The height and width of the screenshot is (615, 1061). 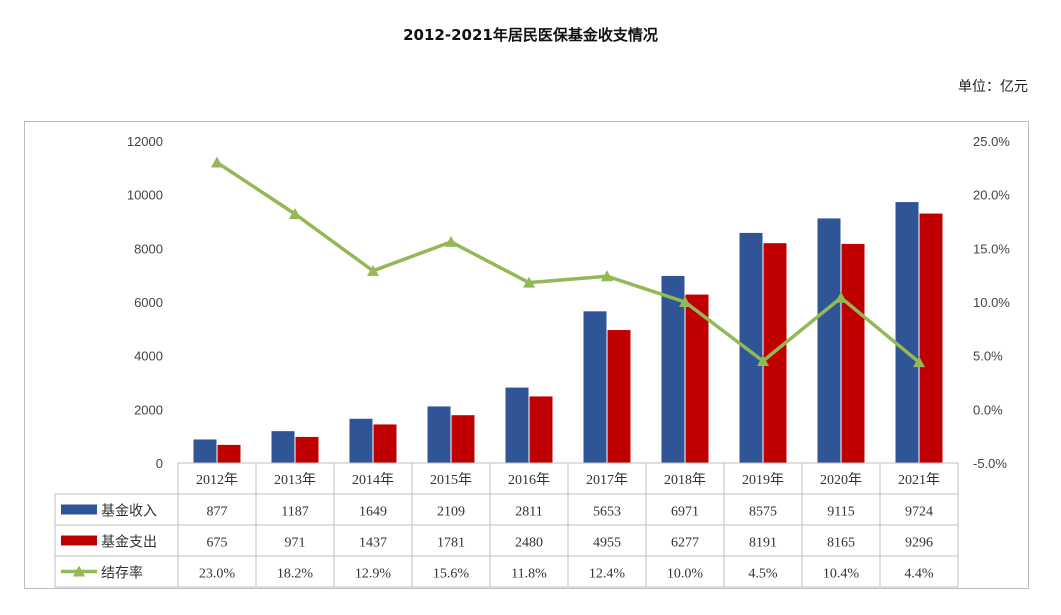 I want to click on table-category-label: 2018年, so click(x=685, y=480).